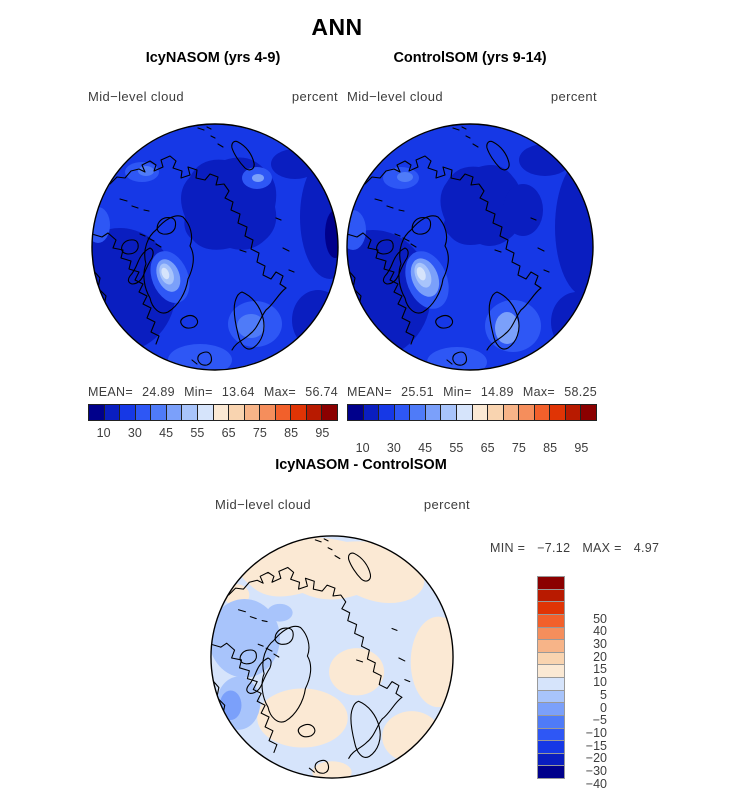 Image resolution: width=733 pixels, height=788 pixels. What do you see at coordinates (596, 782) in the screenshot?
I see `tick-label: −40` at bounding box center [596, 782].